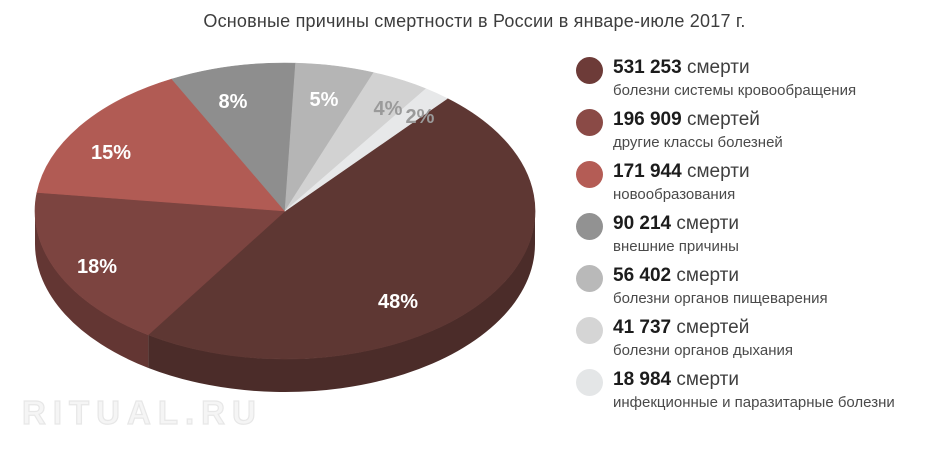 The height and width of the screenshot is (449, 949). What do you see at coordinates (398, 302) in the screenshot?
I see `pie-slice-label: 48%` at bounding box center [398, 302].